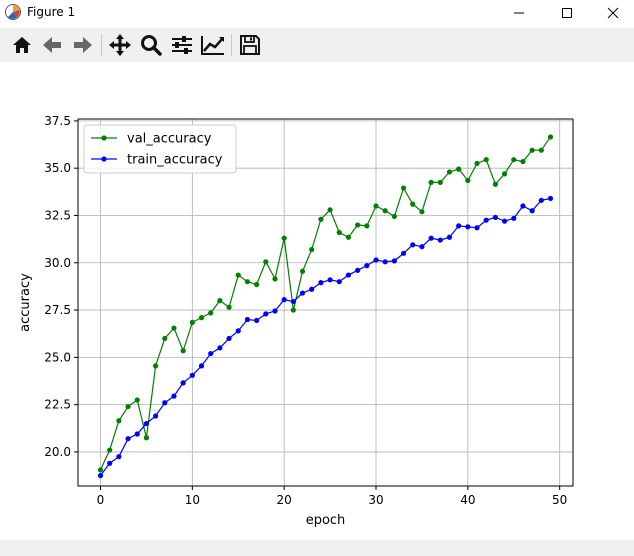  Describe the element at coordinates (57, 310) in the screenshot. I see `y-tick-label: 27.5` at that location.